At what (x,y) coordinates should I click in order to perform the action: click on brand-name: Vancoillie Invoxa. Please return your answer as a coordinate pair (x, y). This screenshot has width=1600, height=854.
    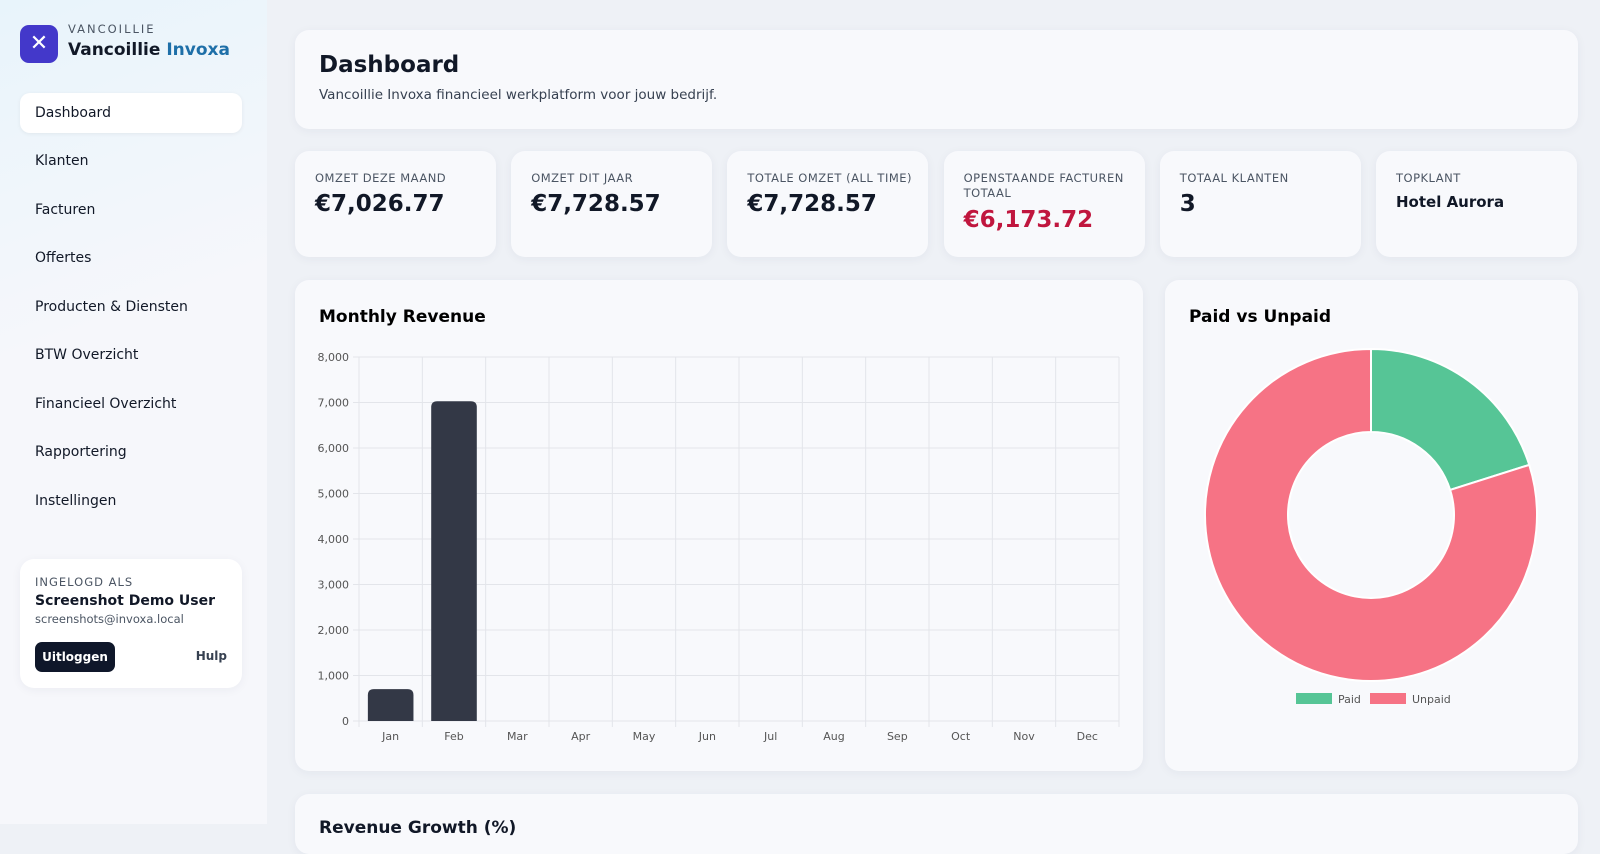
    Looking at the image, I should click on (149, 50).